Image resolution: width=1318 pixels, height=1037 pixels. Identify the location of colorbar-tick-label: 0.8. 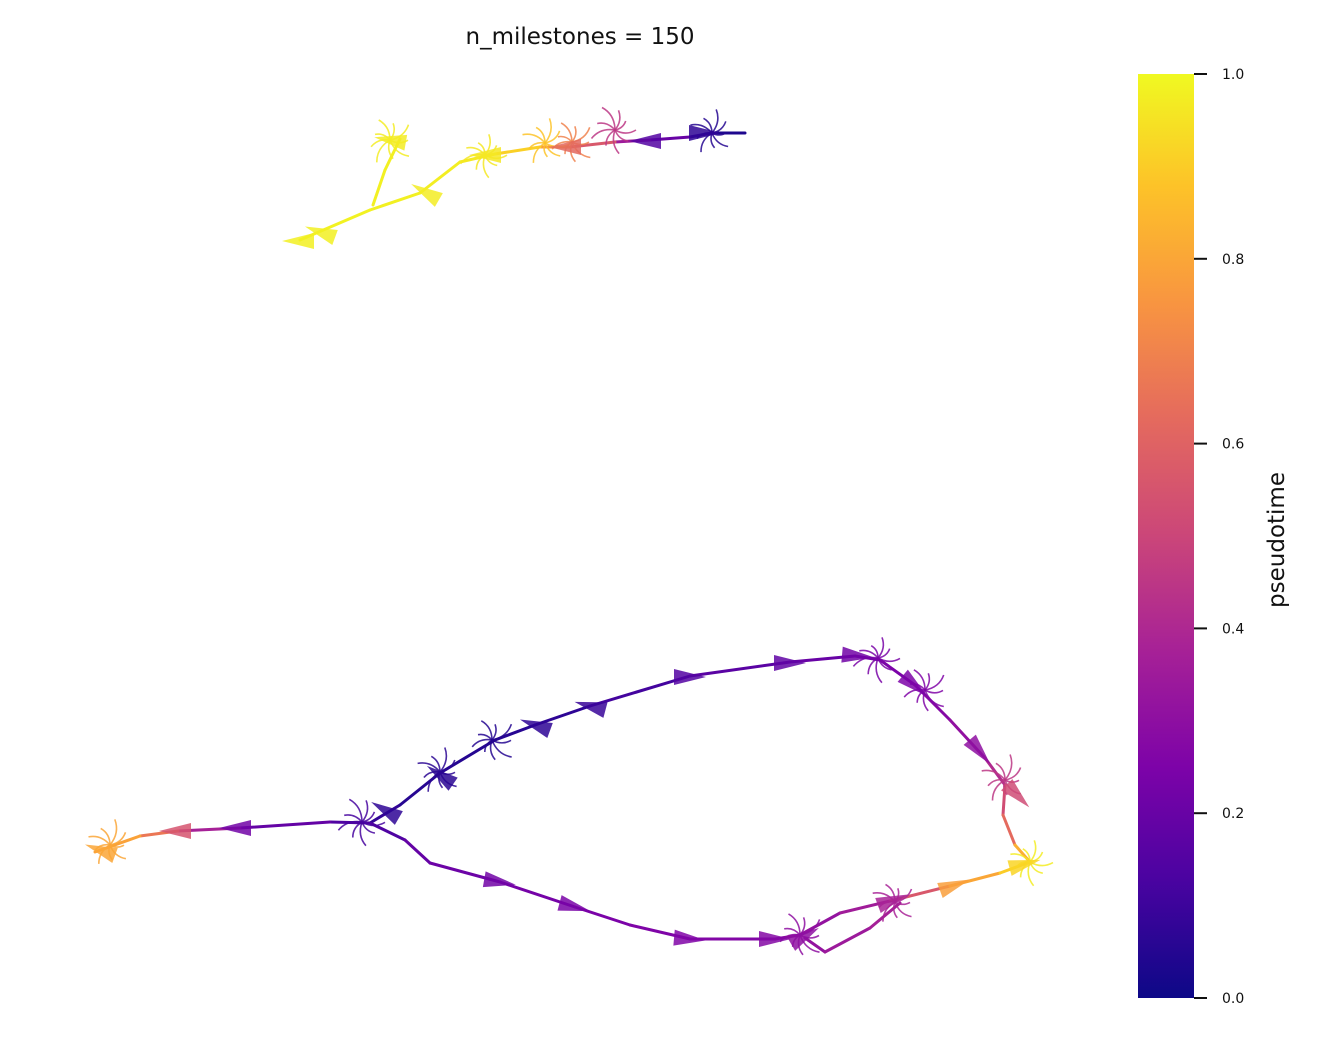
(1233, 260).